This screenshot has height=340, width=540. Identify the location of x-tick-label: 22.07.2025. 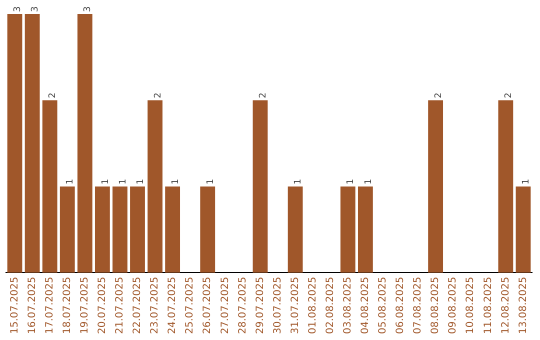
(138, 305).